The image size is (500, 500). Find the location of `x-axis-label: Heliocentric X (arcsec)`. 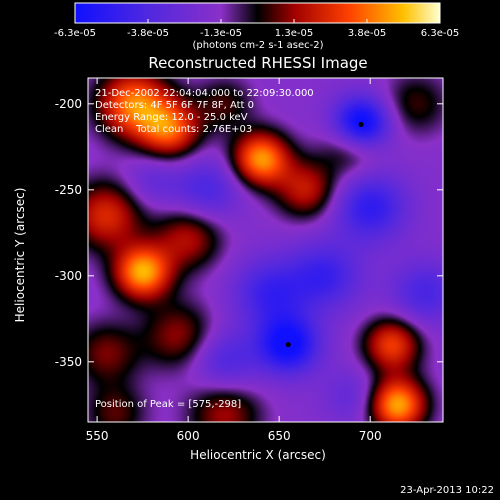

x-axis-label: Heliocentric X (arcsec) is located at coordinates (258, 455).